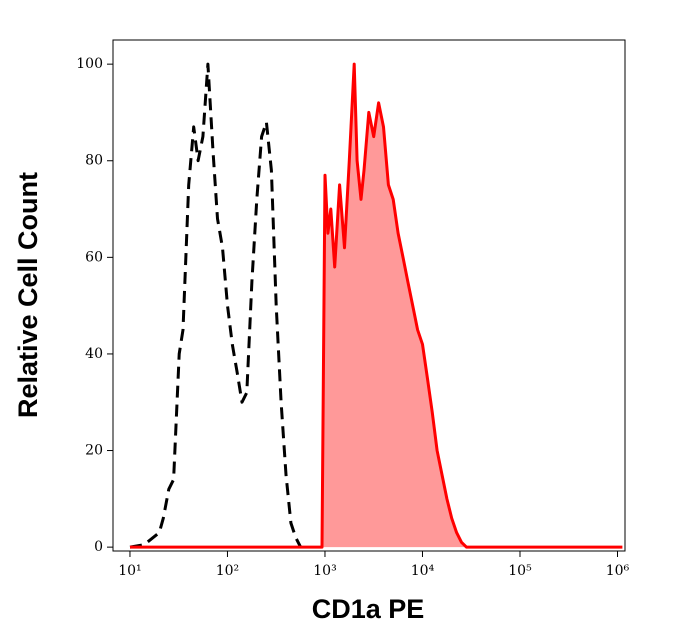 The height and width of the screenshot is (641, 679). I want to click on y-tick-label: 100, so click(89, 64).